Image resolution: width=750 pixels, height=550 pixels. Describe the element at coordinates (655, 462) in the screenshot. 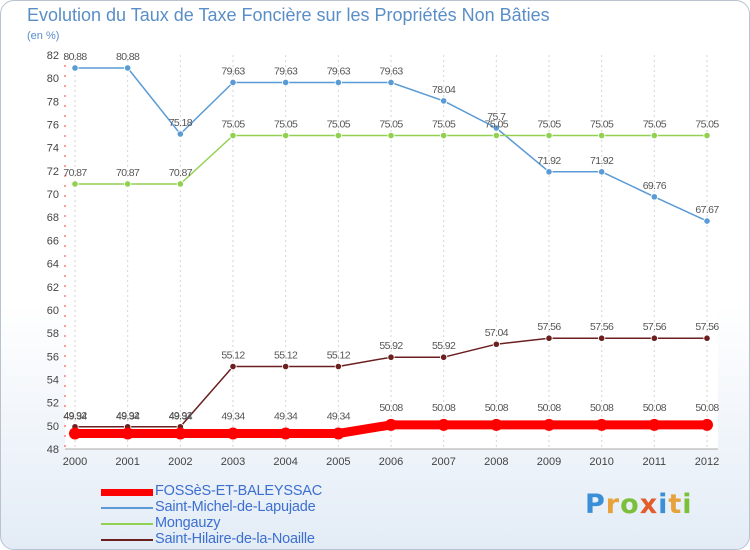

I see `x-tick-label: 2011` at that location.